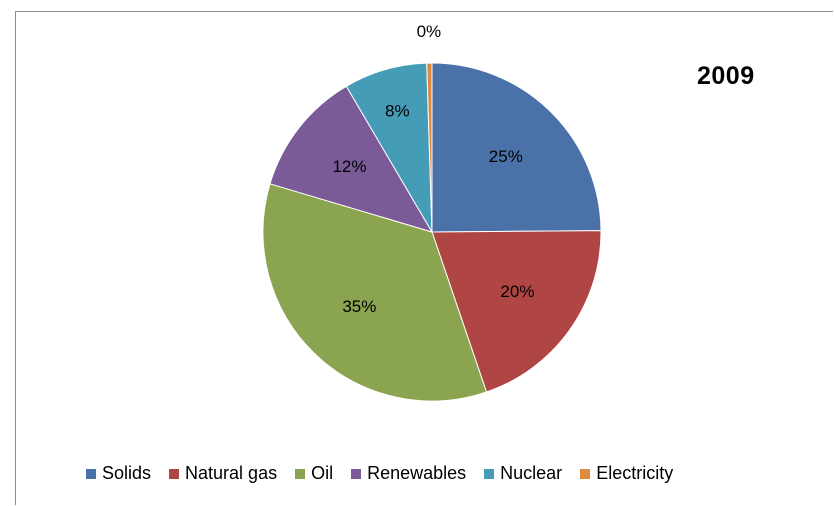 This screenshot has height=506, width=834. What do you see at coordinates (489, 473) in the screenshot?
I see `legend-swatch-nuclear` at bounding box center [489, 473].